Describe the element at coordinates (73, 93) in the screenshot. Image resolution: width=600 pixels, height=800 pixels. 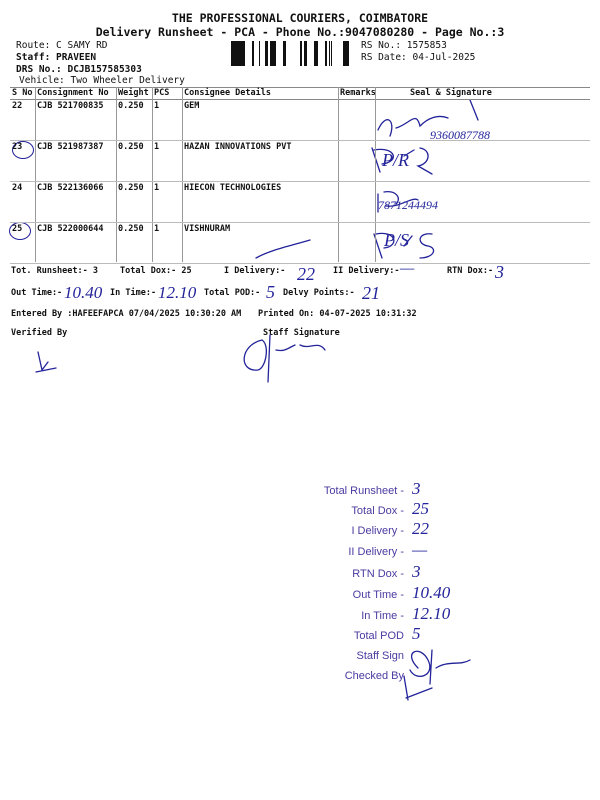
I see `column-header: Consignment No` at that location.